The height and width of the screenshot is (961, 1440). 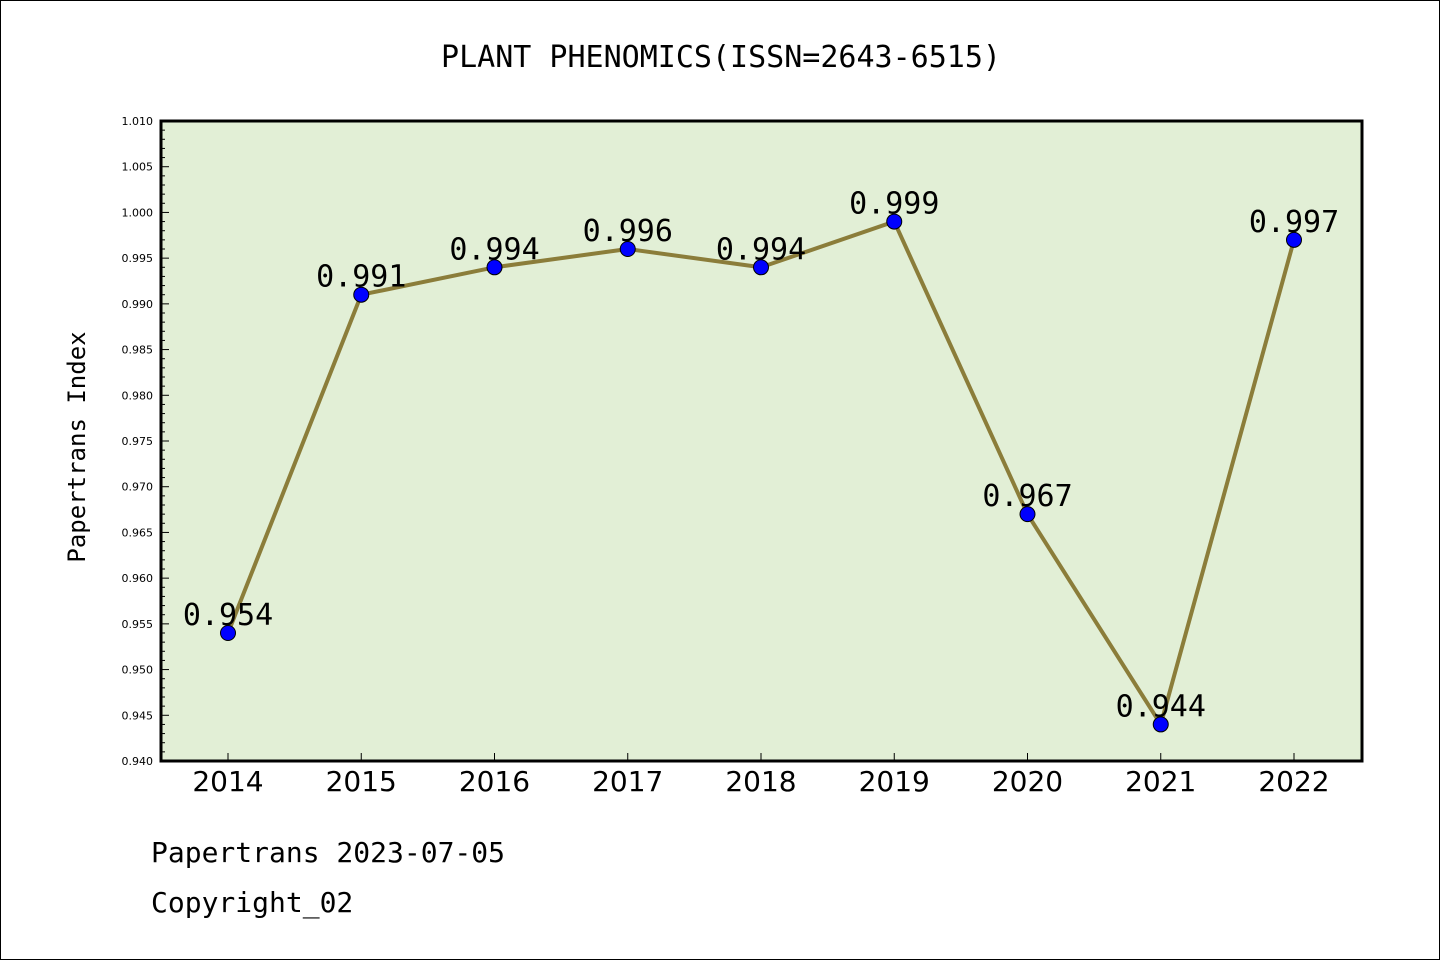 I want to click on x-tick-label: 2015, so click(x=361, y=781).